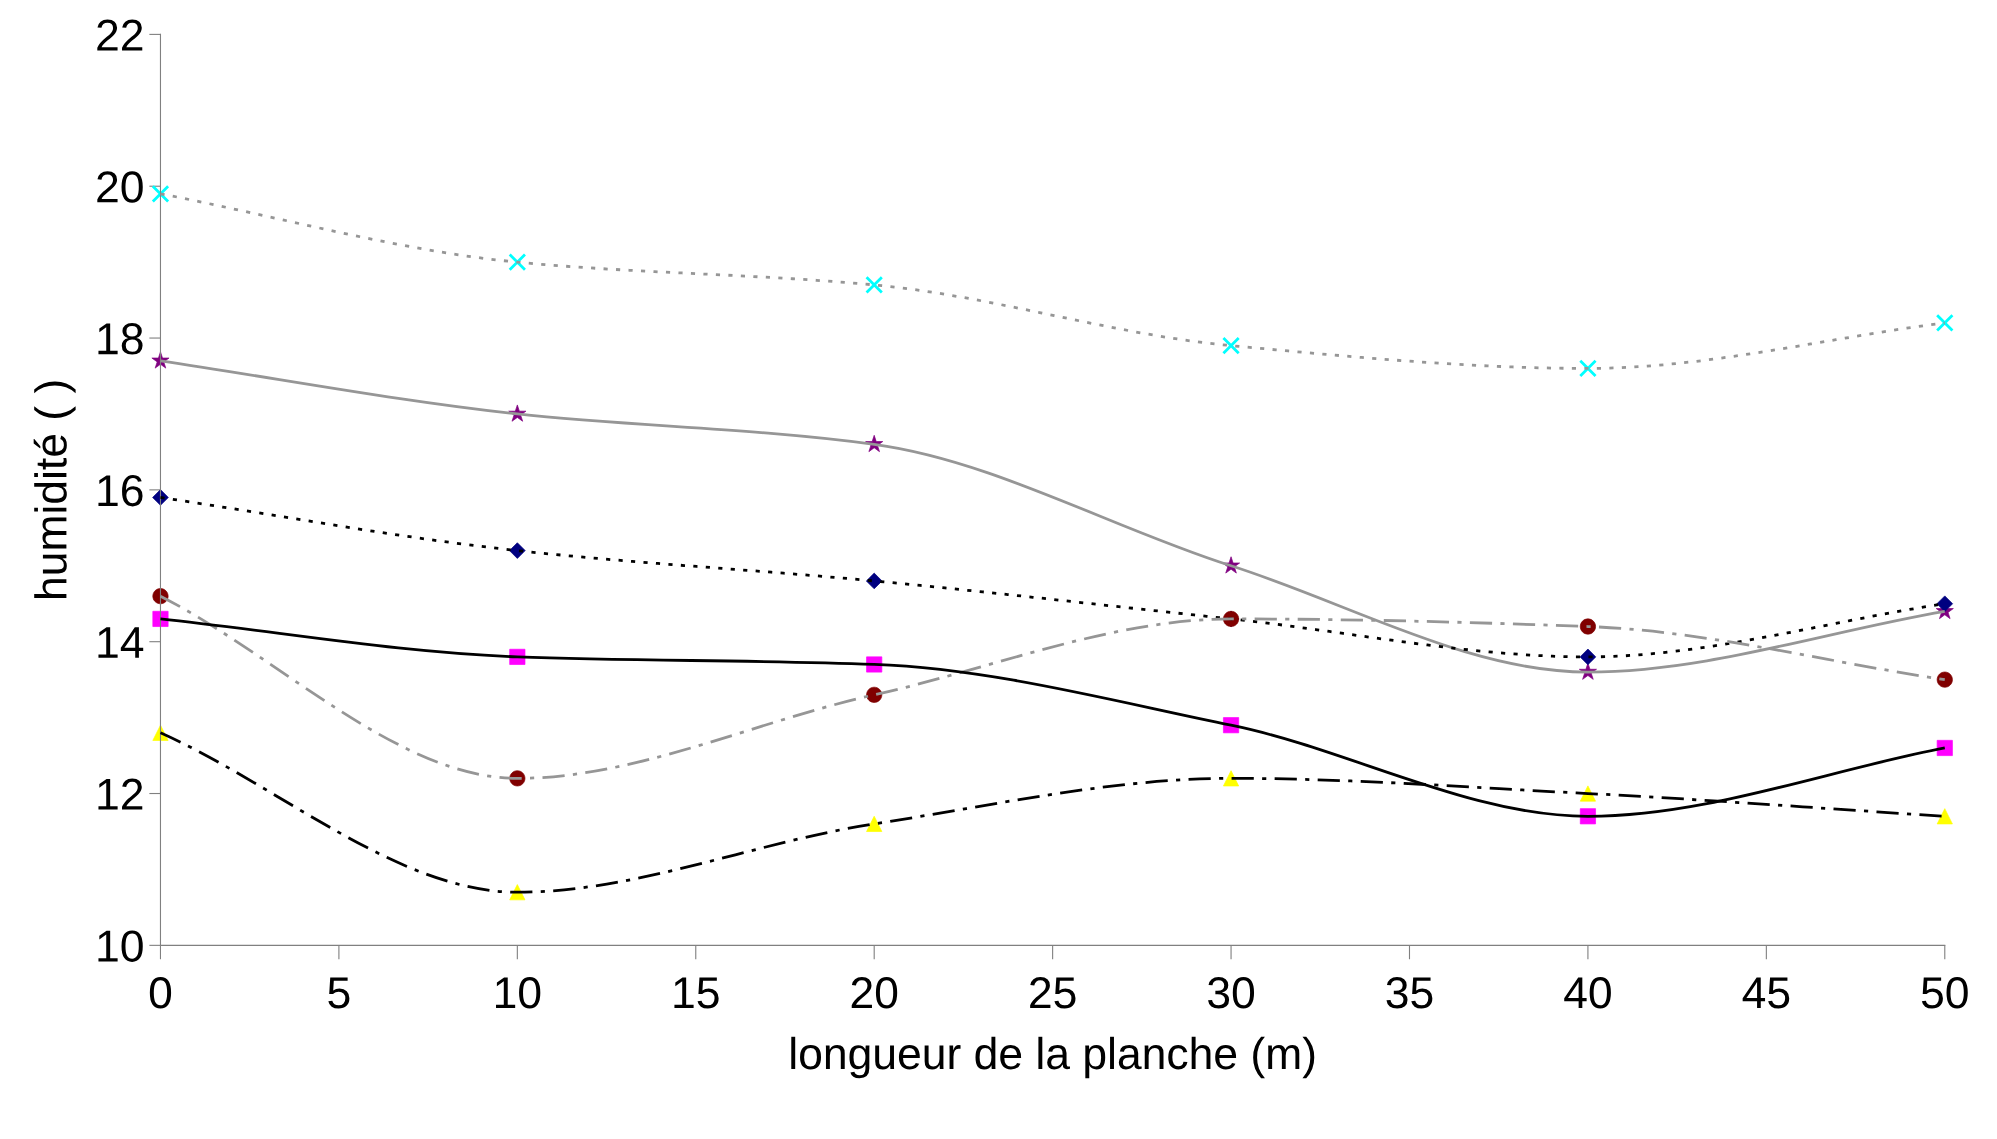 Image resolution: width=1997 pixels, height=1139 pixels. I want to click on y-tick-label: 20, so click(120, 187).